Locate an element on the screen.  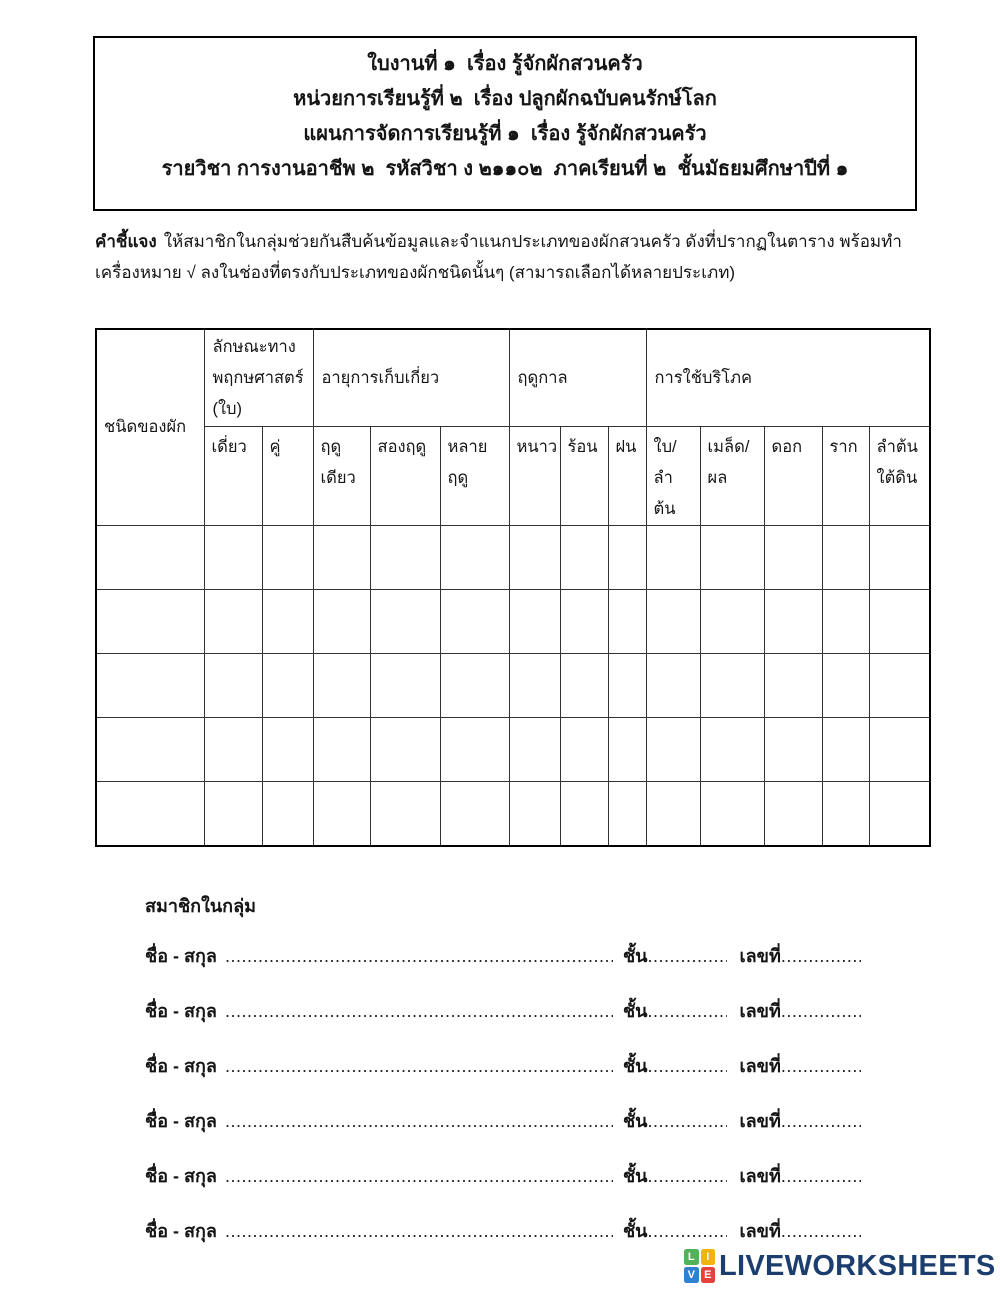
column-header-two-seasons: สองฤดู is located at coordinates (405, 476).